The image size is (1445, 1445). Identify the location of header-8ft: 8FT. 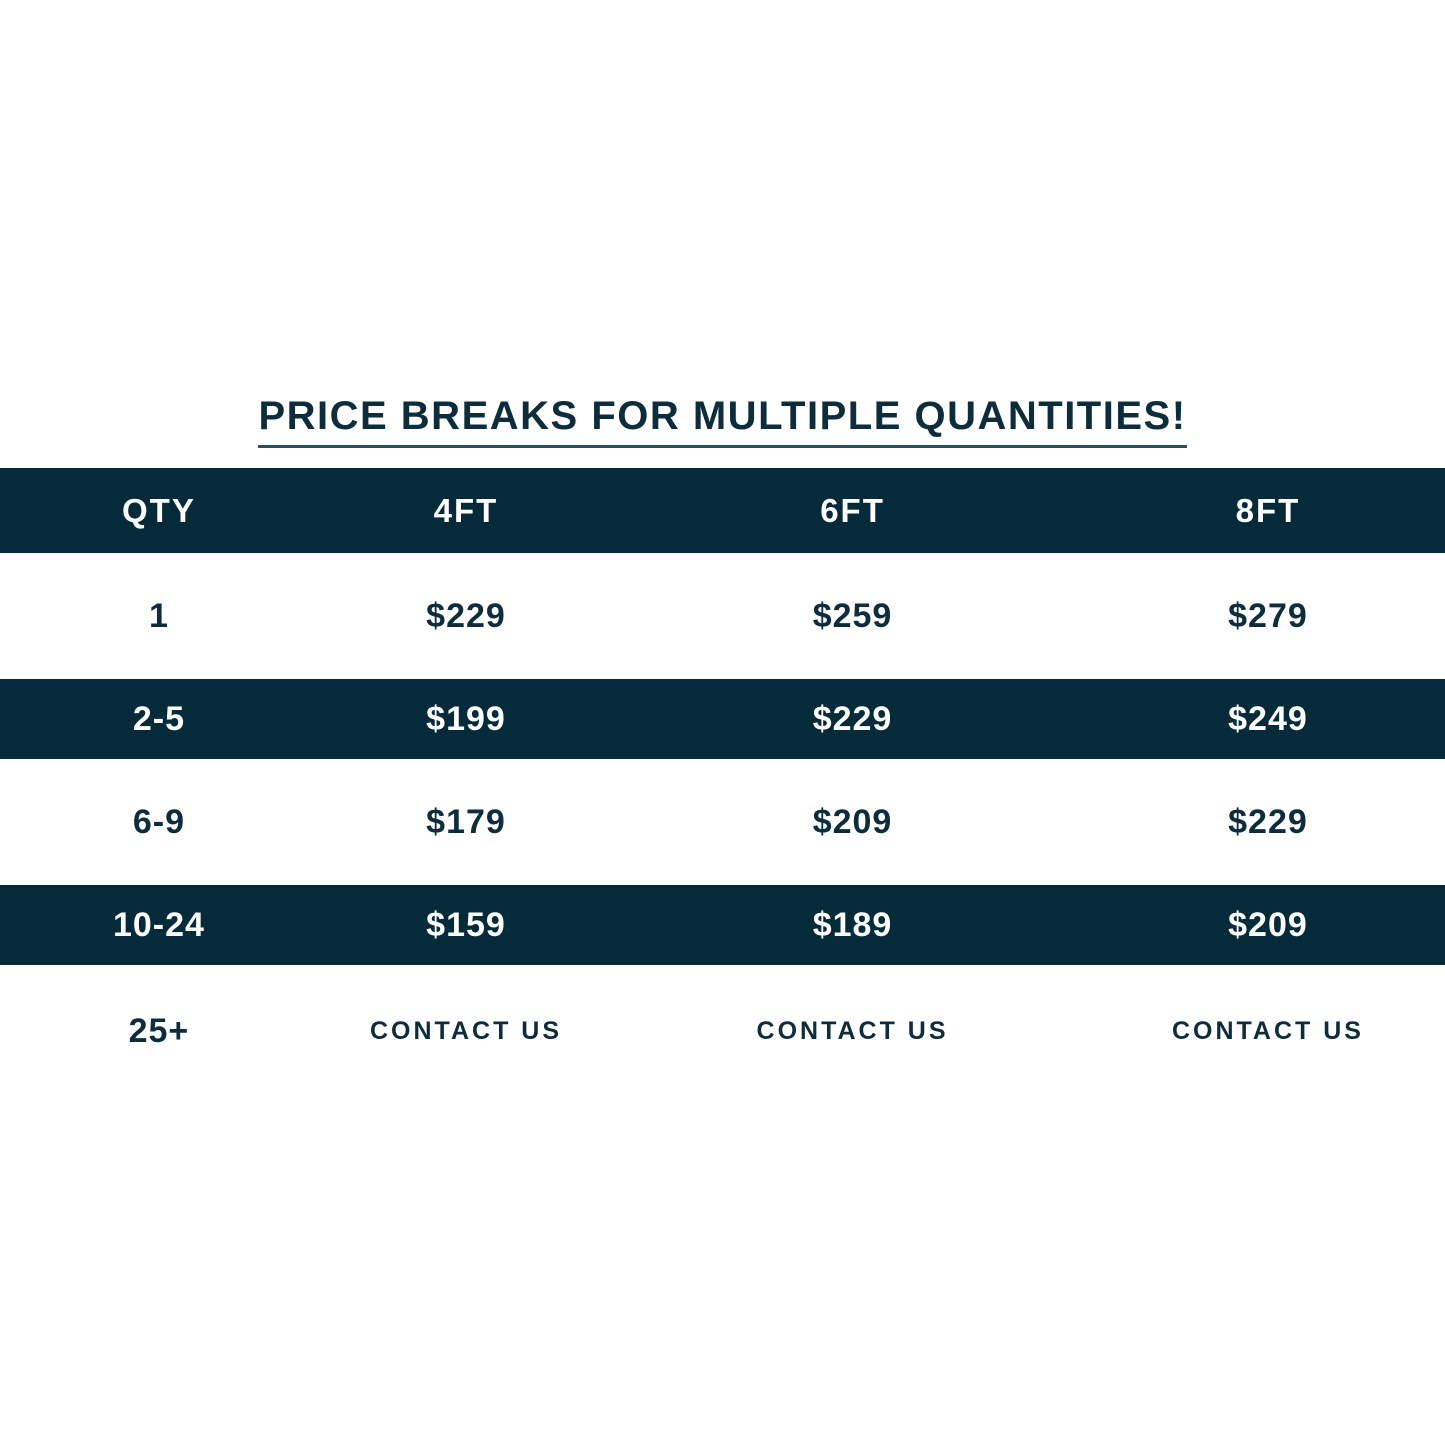
(1268, 510).